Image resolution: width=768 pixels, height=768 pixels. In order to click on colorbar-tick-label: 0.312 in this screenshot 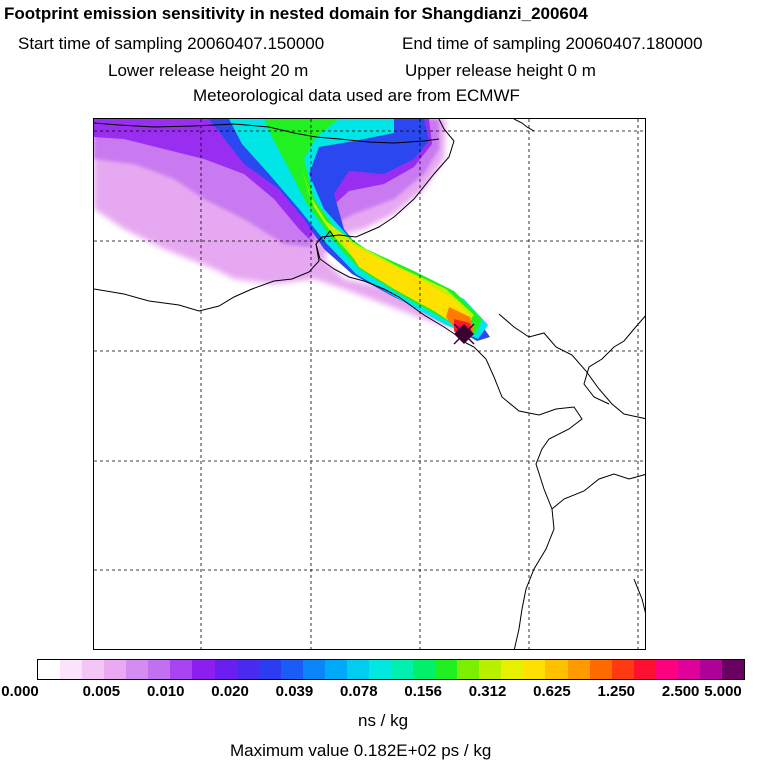, I will do `click(487, 691)`.